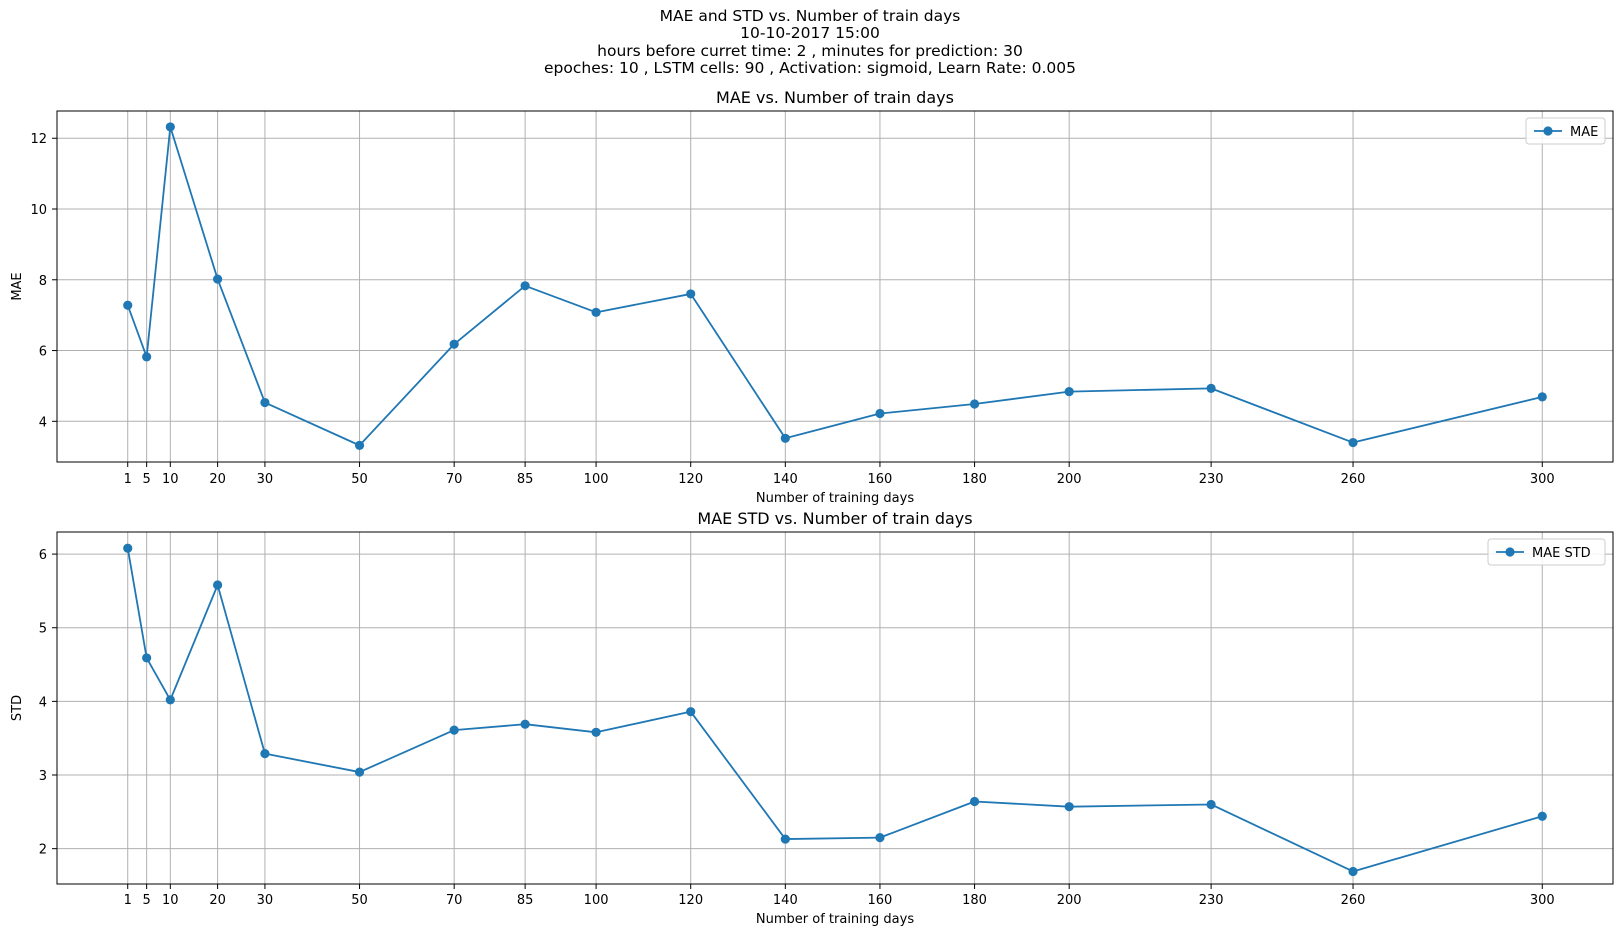  What do you see at coordinates (810, 16) in the screenshot?
I see `suptitle-line: MAE and STD vs. Number of train days` at bounding box center [810, 16].